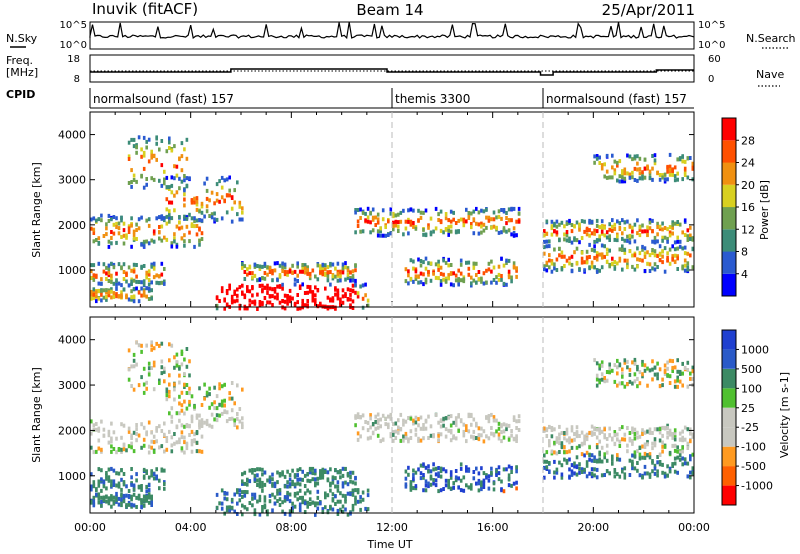  Describe the element at coordinates (729, 495) in the screenshot. I see `colorbar-swatch` at that location.